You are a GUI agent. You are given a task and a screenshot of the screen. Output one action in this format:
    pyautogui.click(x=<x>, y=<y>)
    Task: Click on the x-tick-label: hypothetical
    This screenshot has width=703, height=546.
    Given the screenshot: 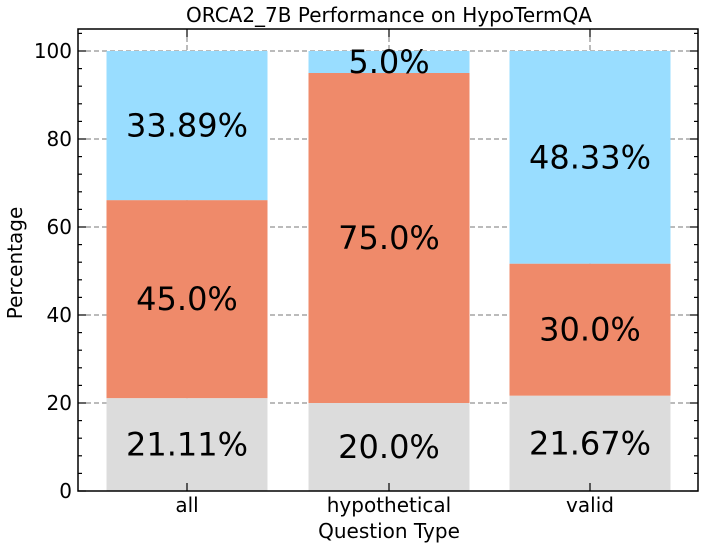 What is the action you would take?
    pyautogui.click(x=389, y=505)
    